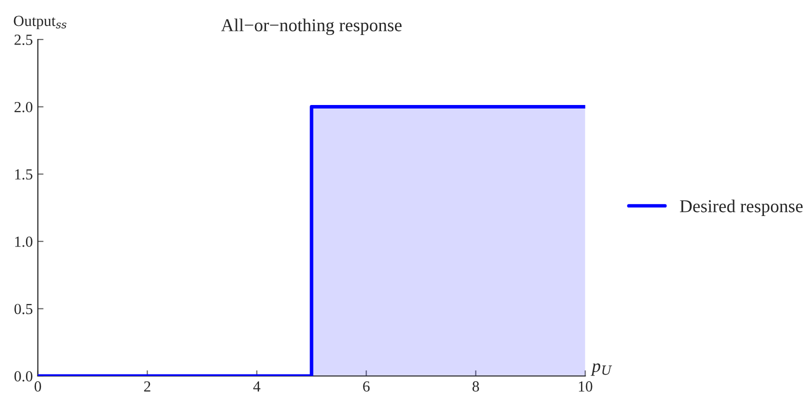 This screenshot has height=403, width=805. What do you see at coordinates (601, 369) in the screenshot?
I see `x-axis-title: p$_{U}$` at bounding box center [601, 369].